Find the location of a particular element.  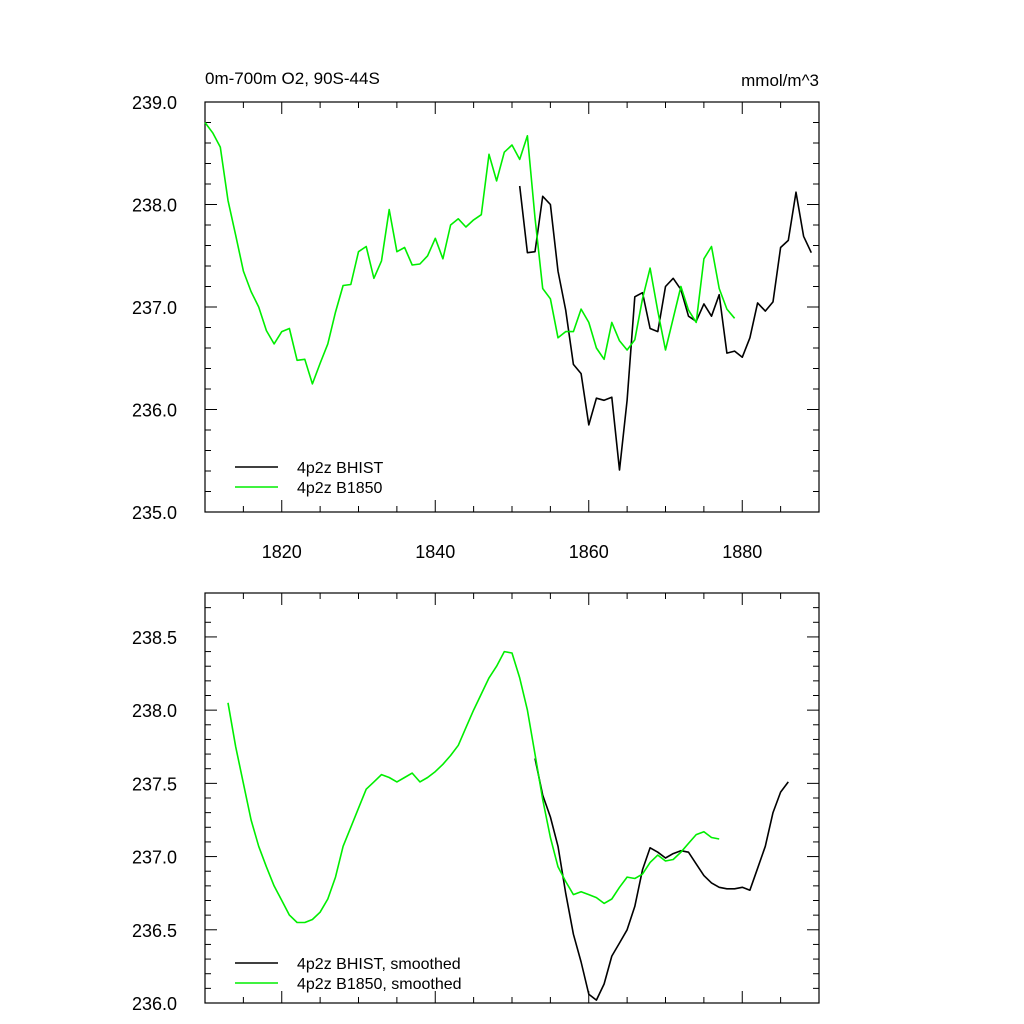

x-tick-label: 1860 is located at coordinates (589, 552).